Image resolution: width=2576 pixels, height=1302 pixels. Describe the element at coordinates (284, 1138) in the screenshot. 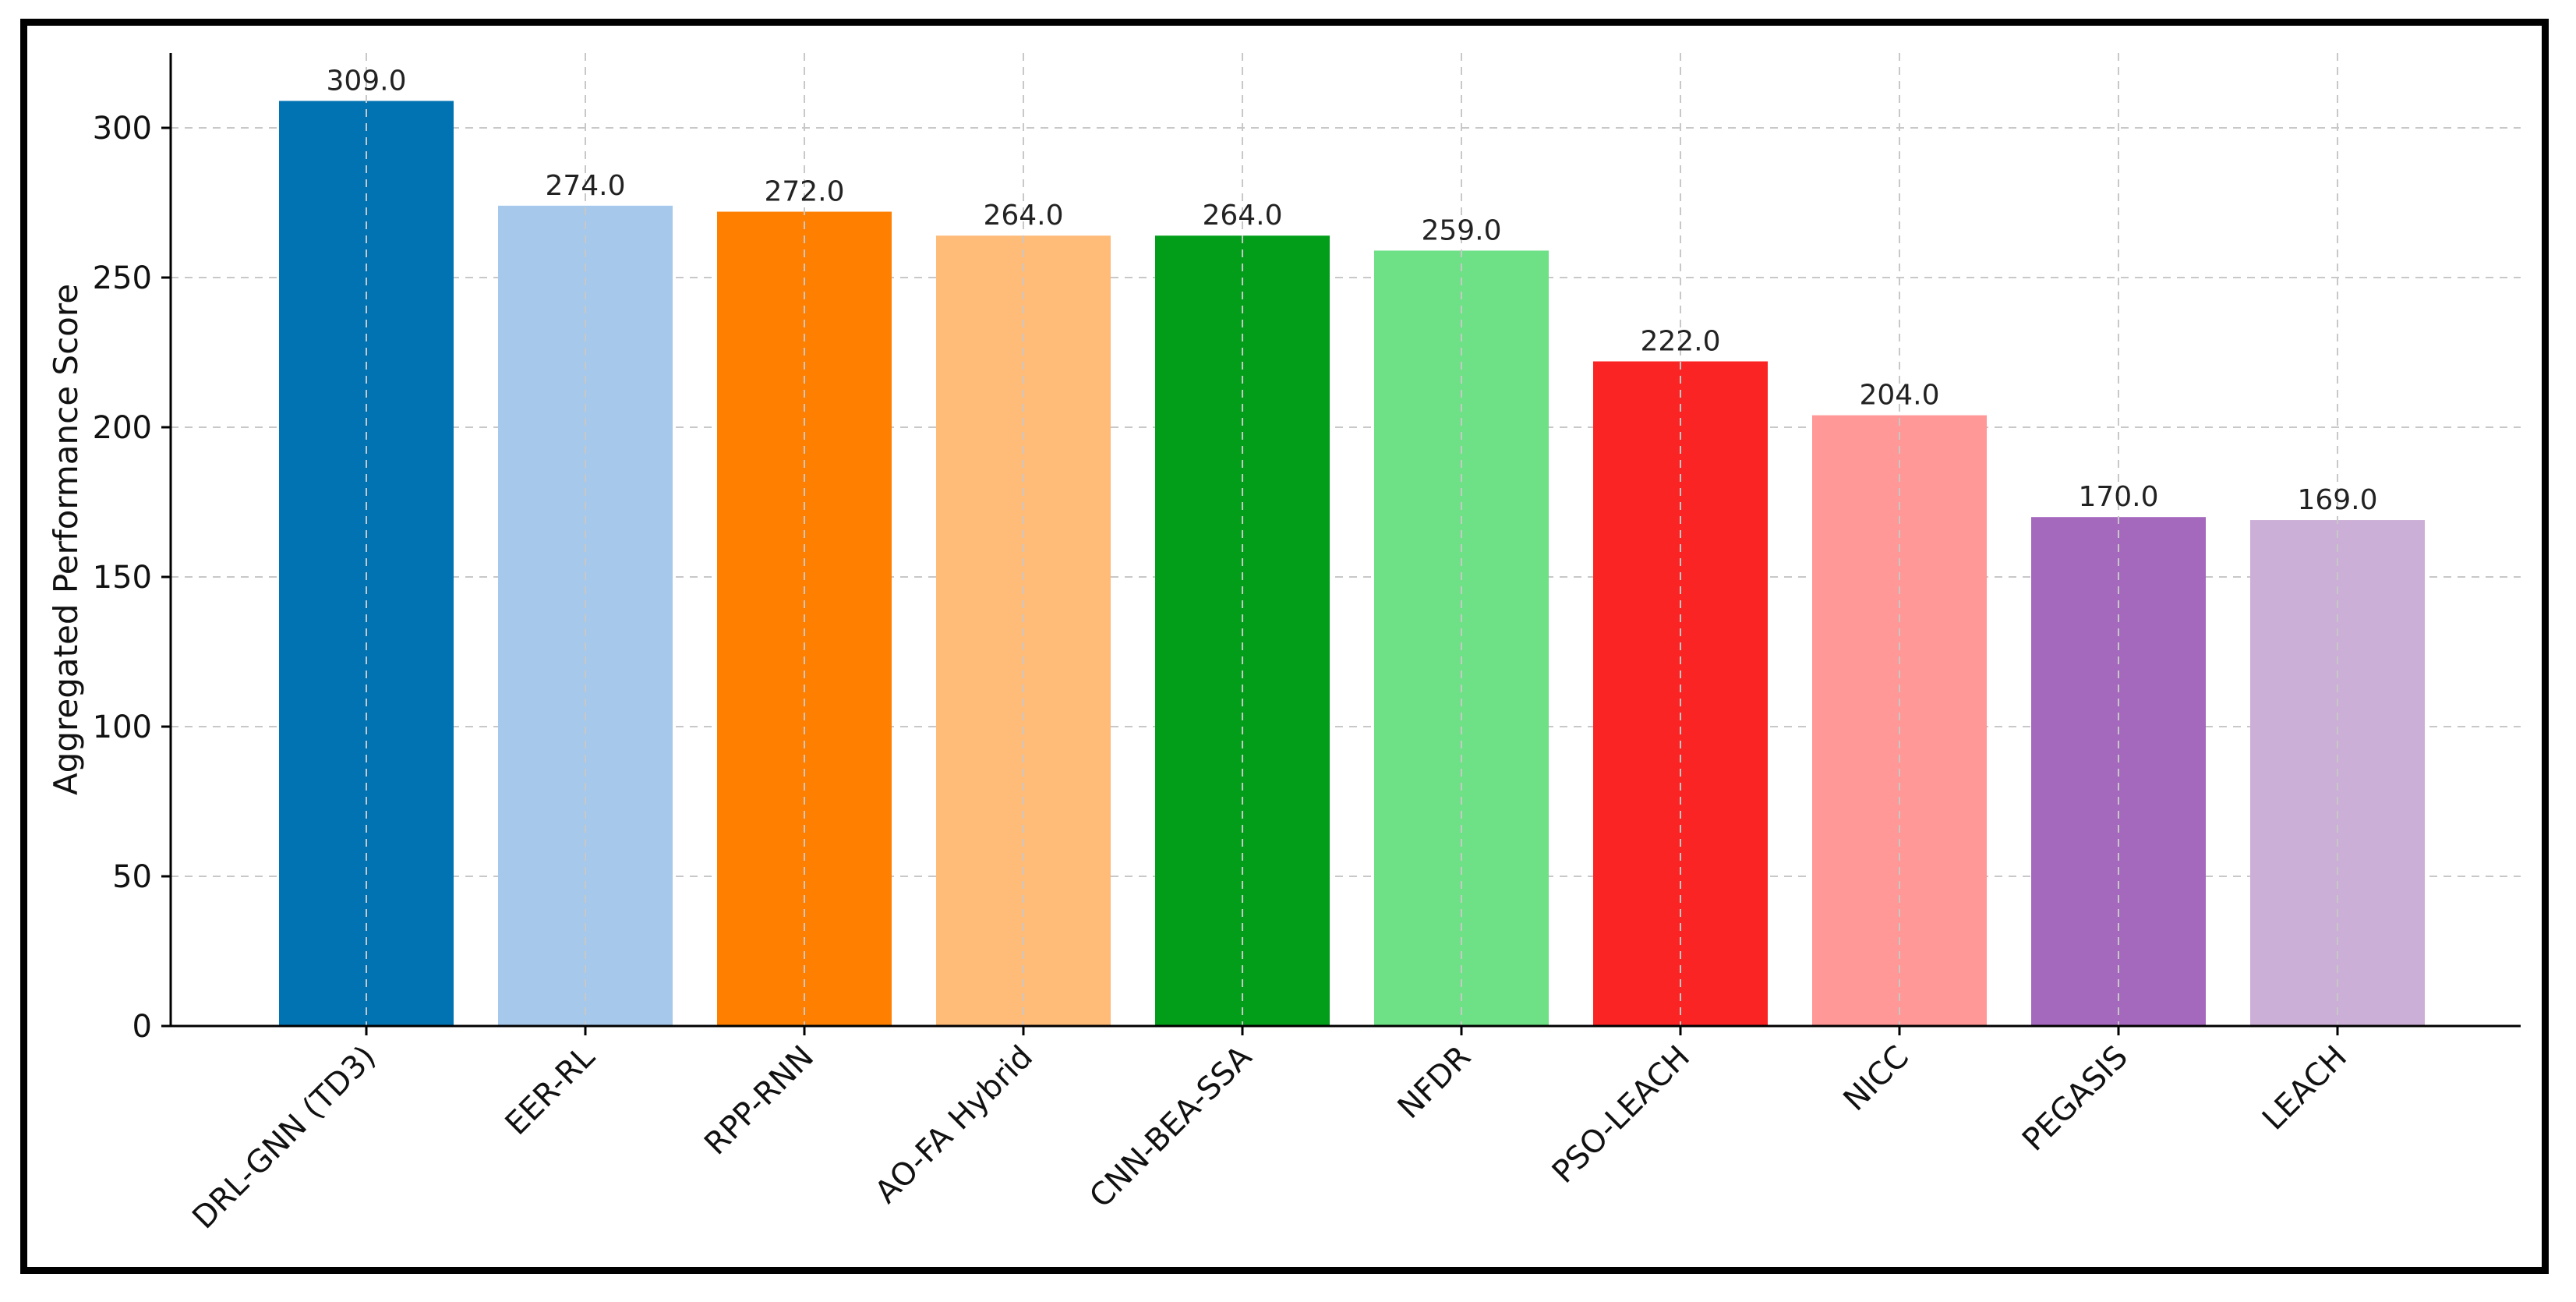

I see `x-tick-label: DRL-GNN (TD3)` at that location.